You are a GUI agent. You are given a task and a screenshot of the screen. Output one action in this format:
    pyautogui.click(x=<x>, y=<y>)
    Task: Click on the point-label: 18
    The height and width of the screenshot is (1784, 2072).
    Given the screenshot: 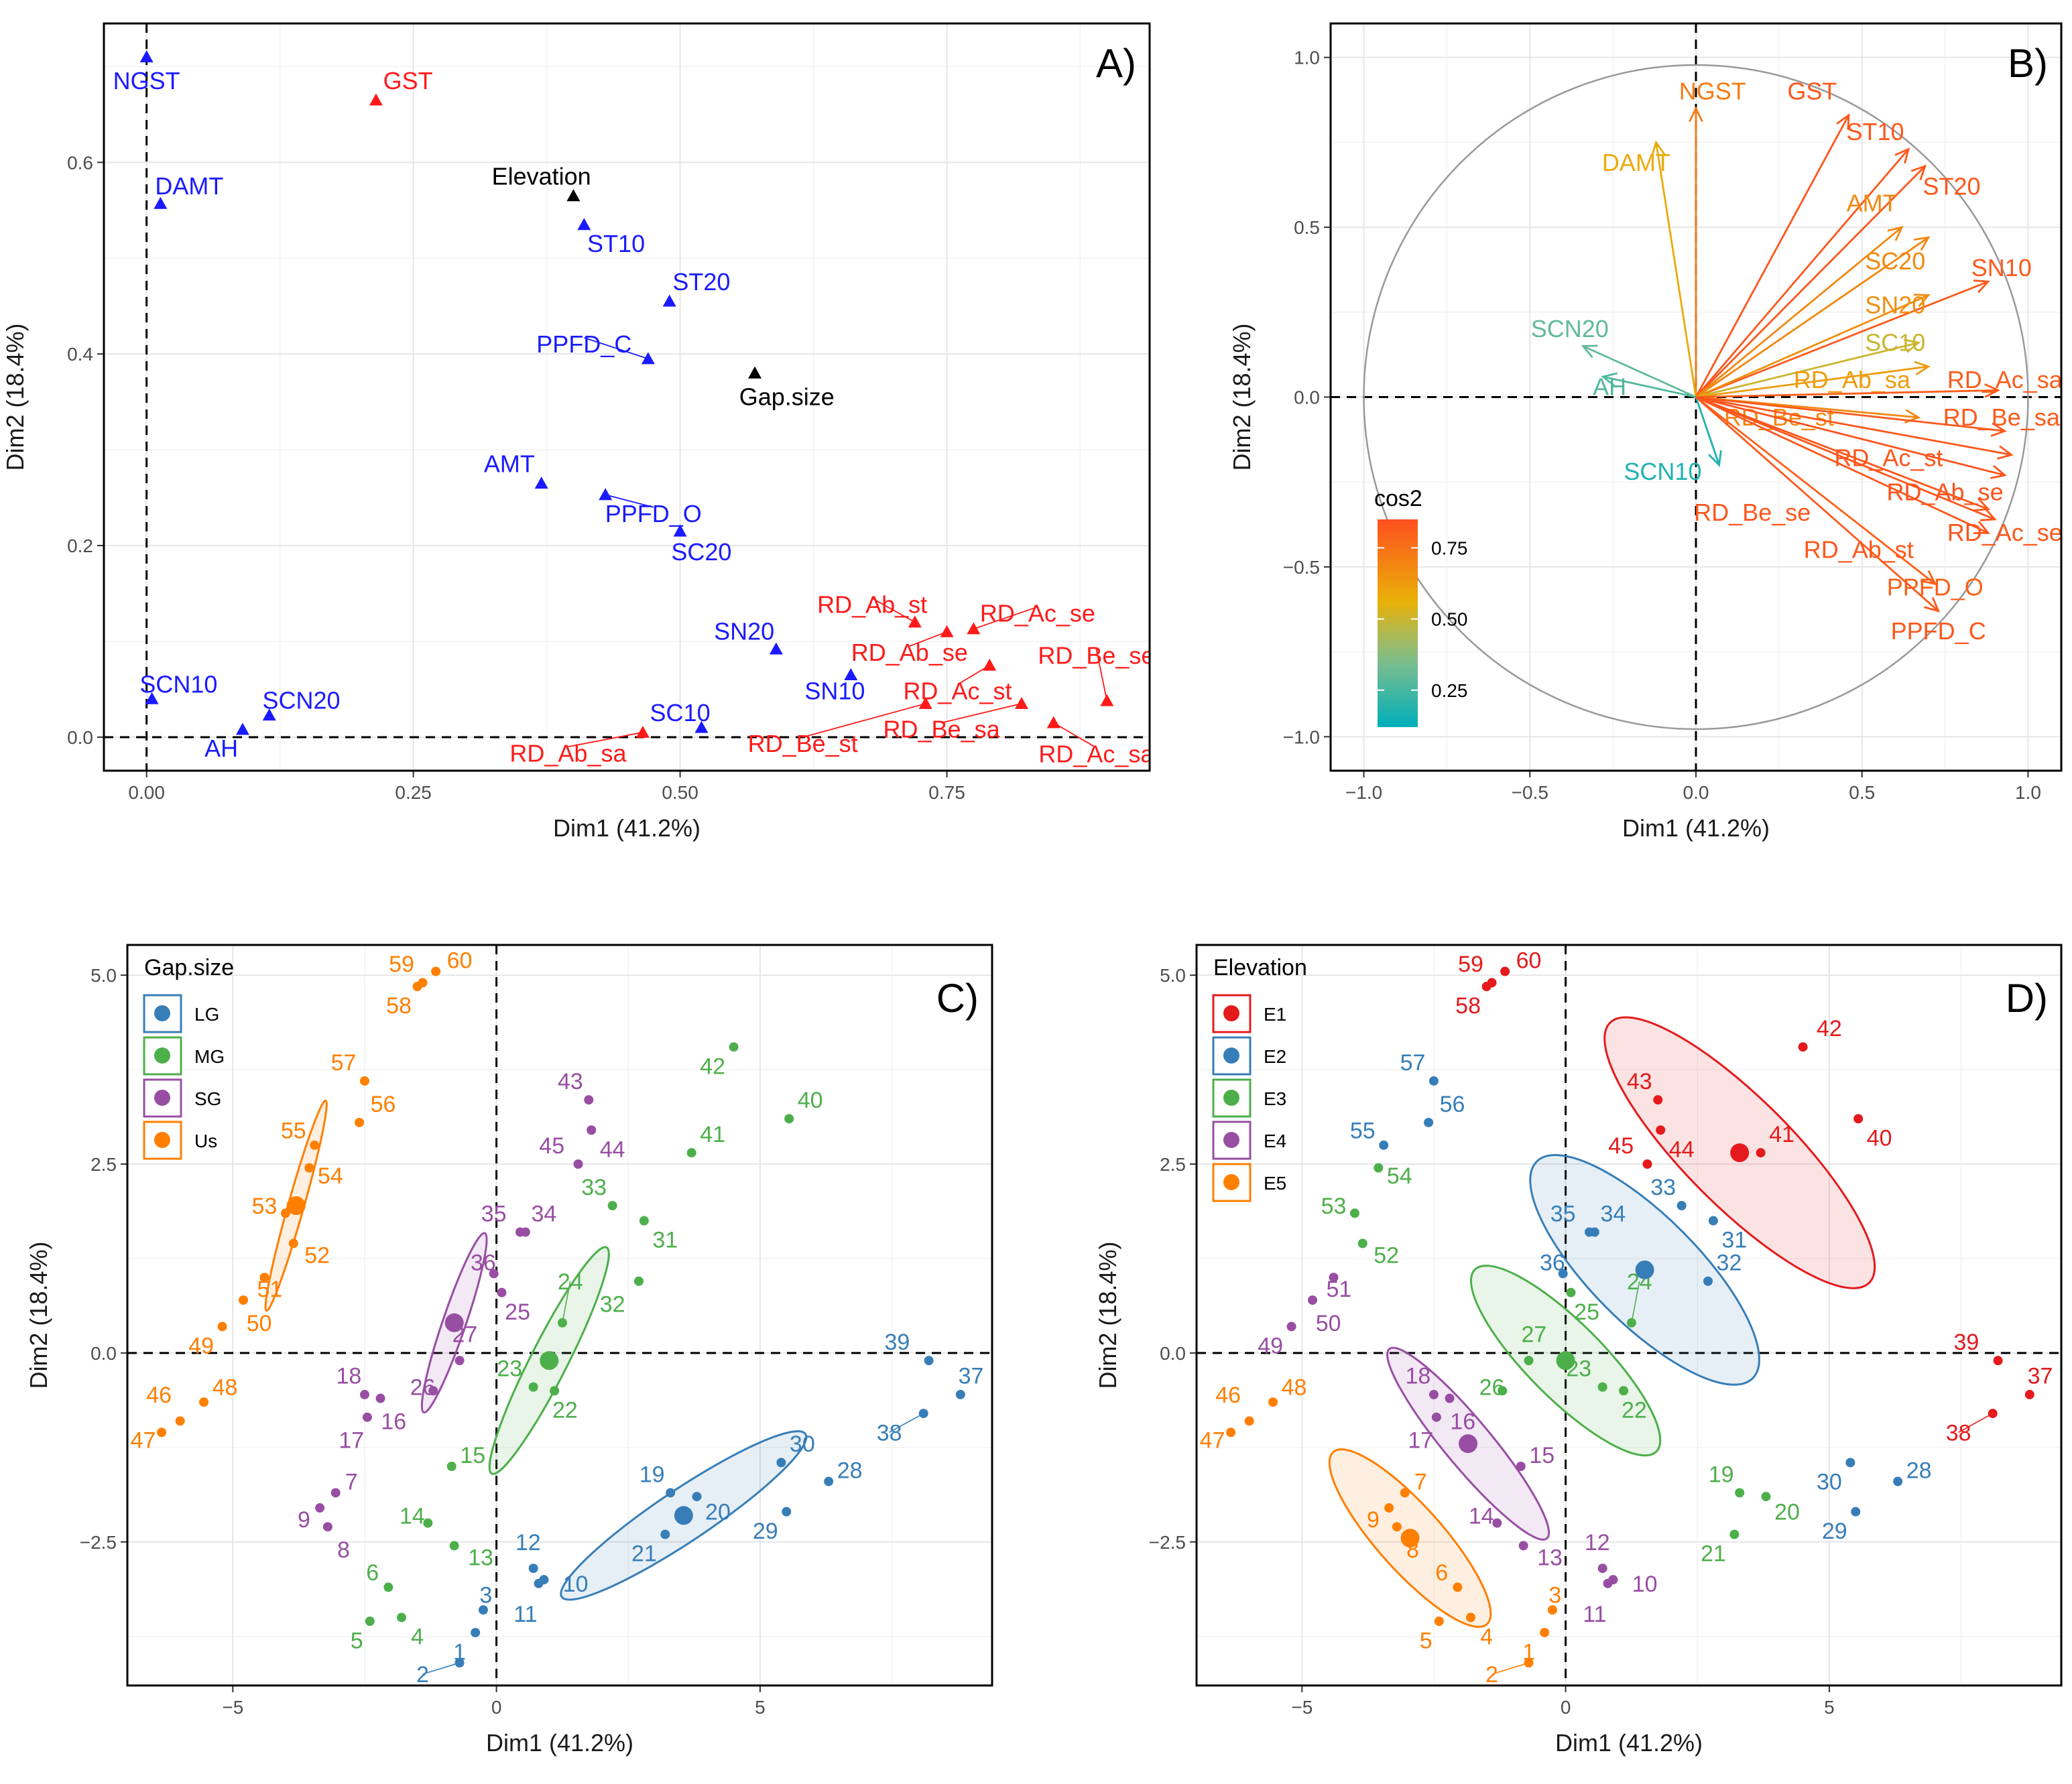 What is the action you would take?
    pyautogui.click(x=1417, y=1376)
    